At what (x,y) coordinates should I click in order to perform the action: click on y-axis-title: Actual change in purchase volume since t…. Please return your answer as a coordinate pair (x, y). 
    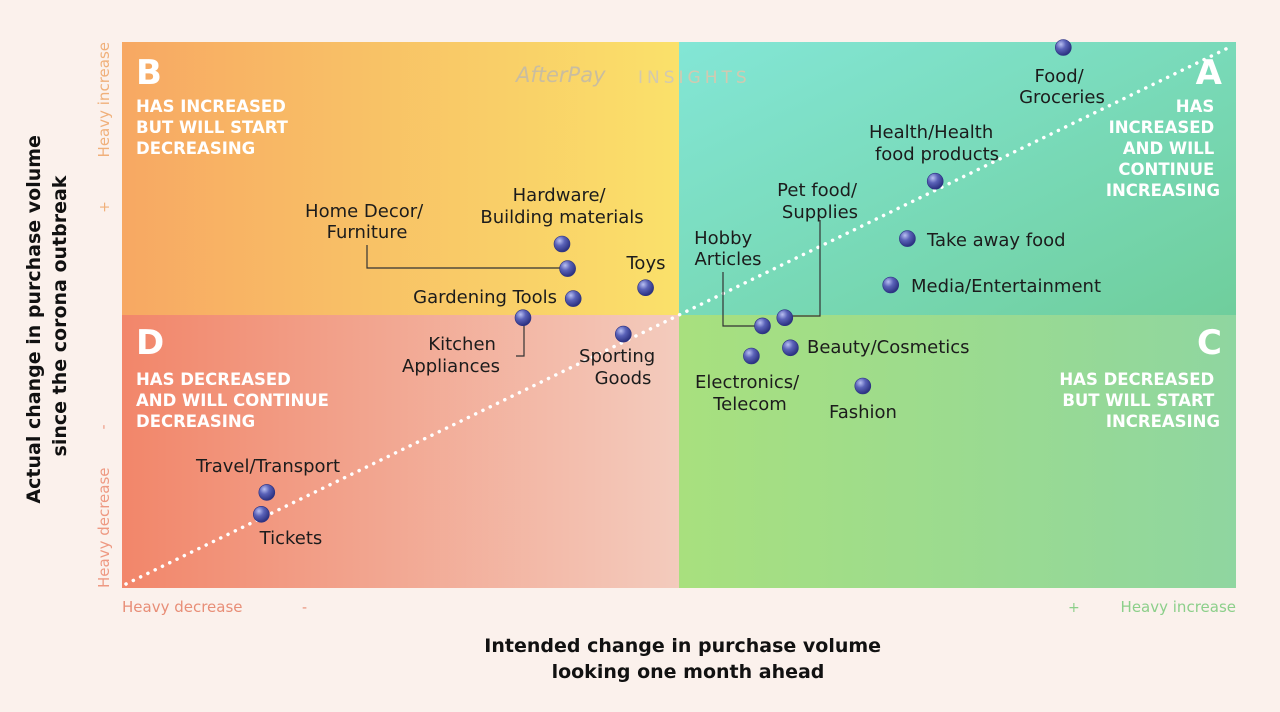
    Looking at the image, I should click on (47, 315).